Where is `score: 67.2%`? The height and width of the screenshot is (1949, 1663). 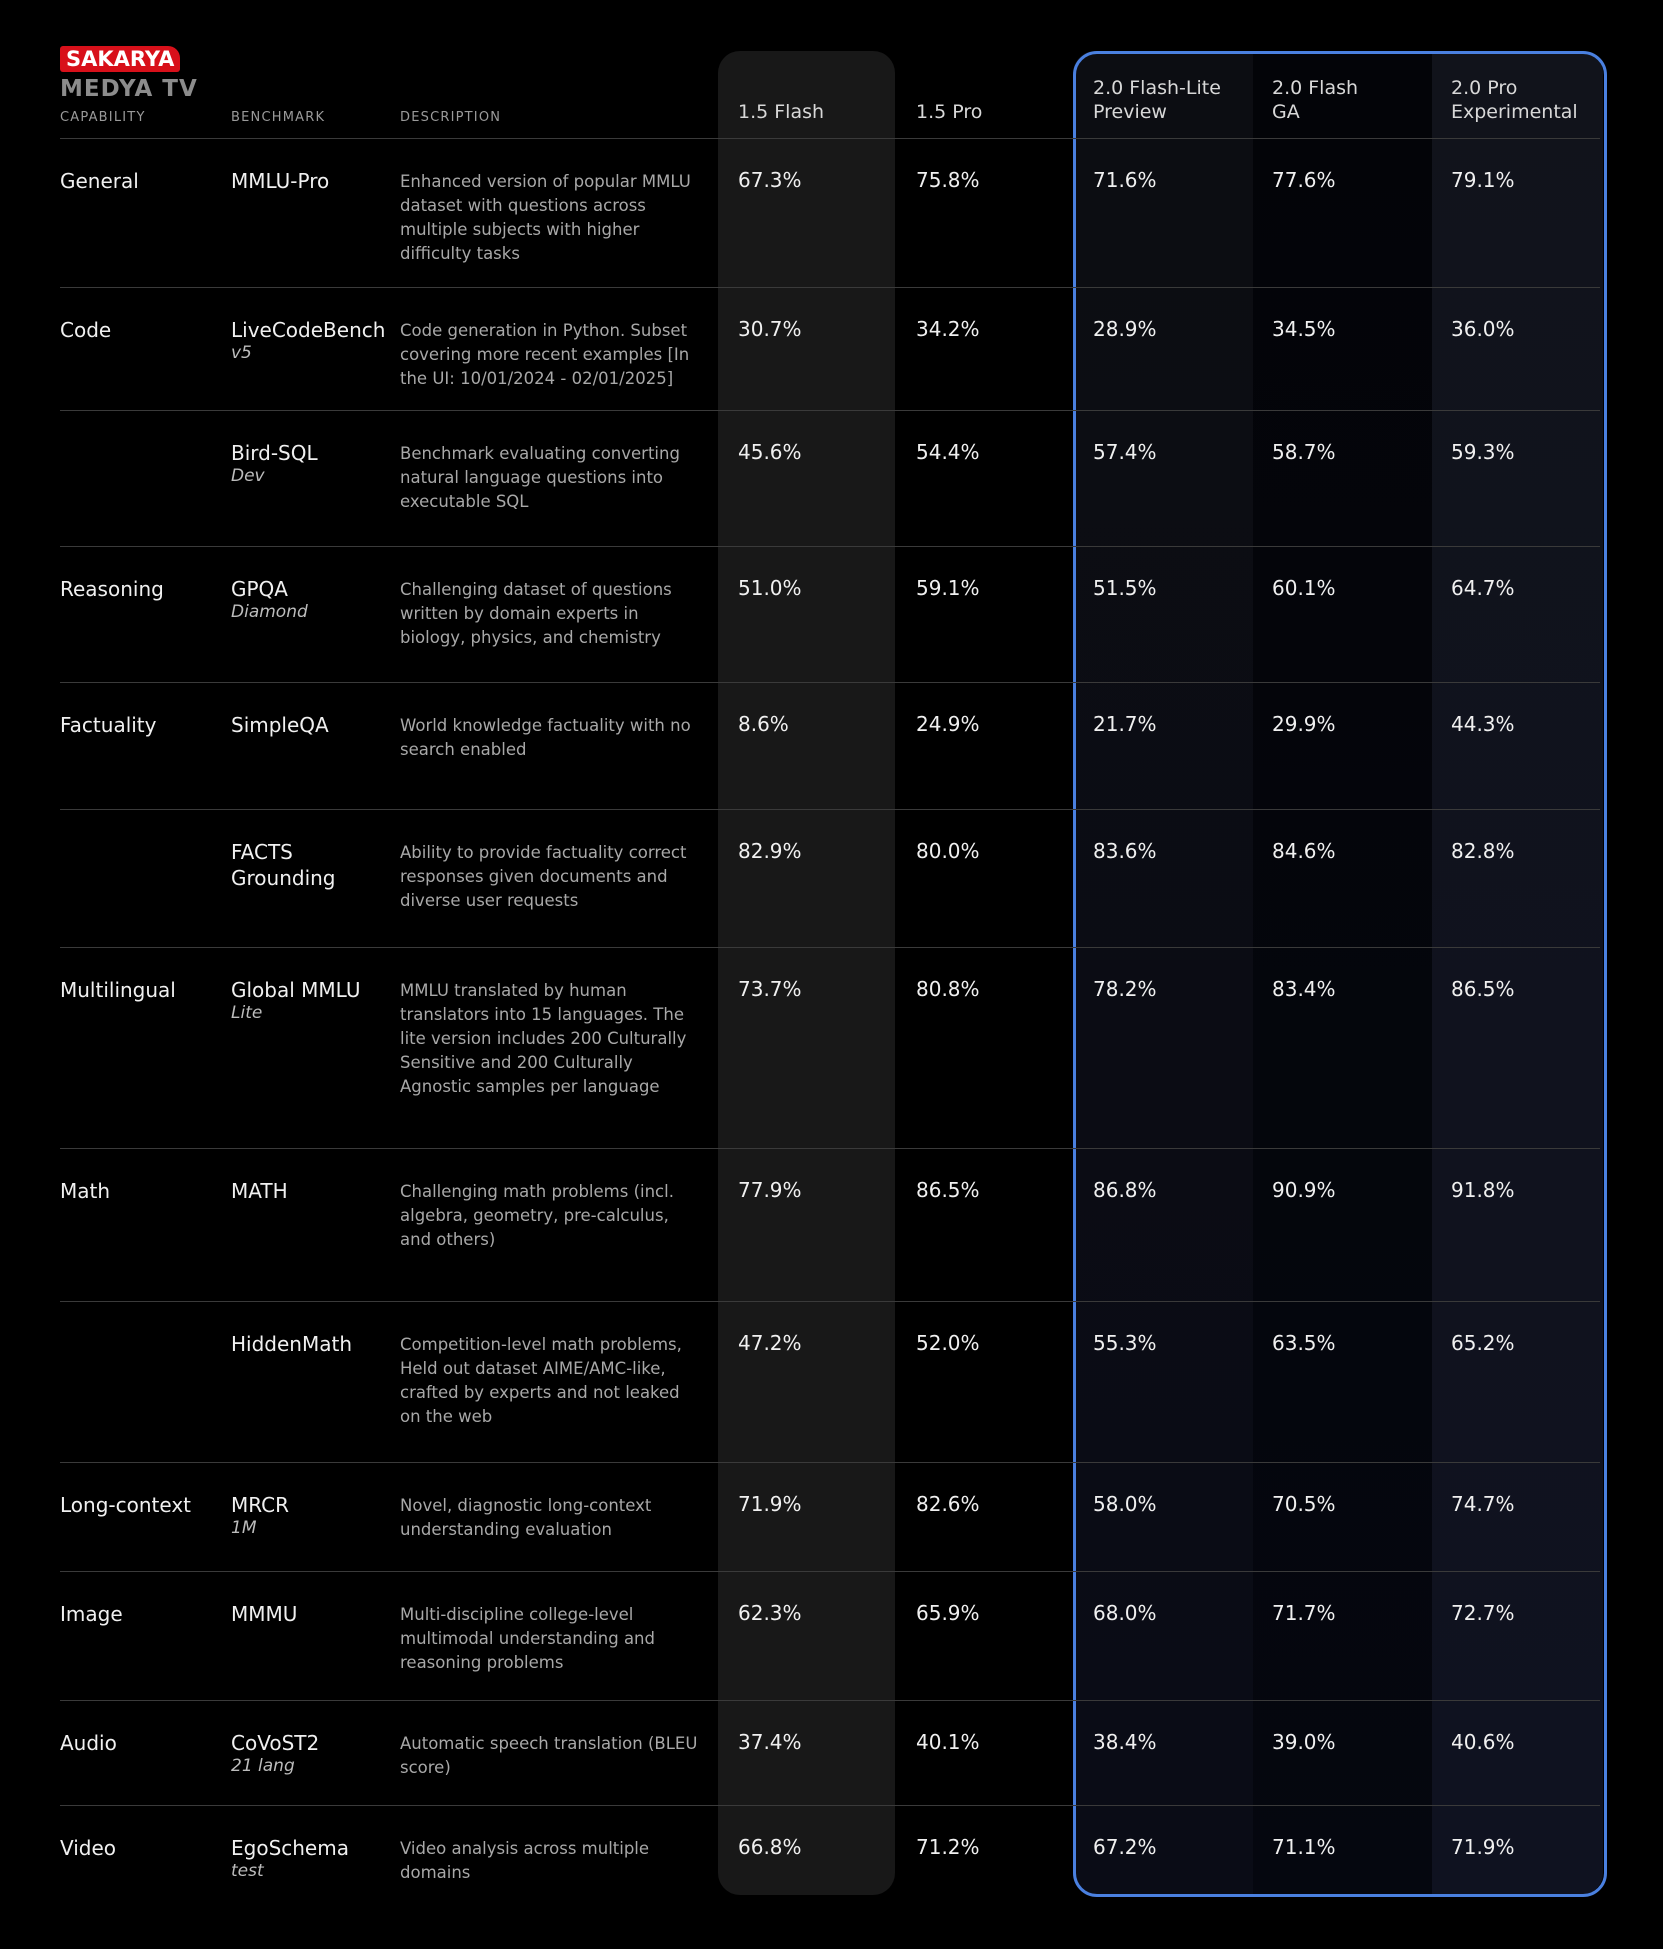
score: 67.2% is located at coordinates (1125, 1847).